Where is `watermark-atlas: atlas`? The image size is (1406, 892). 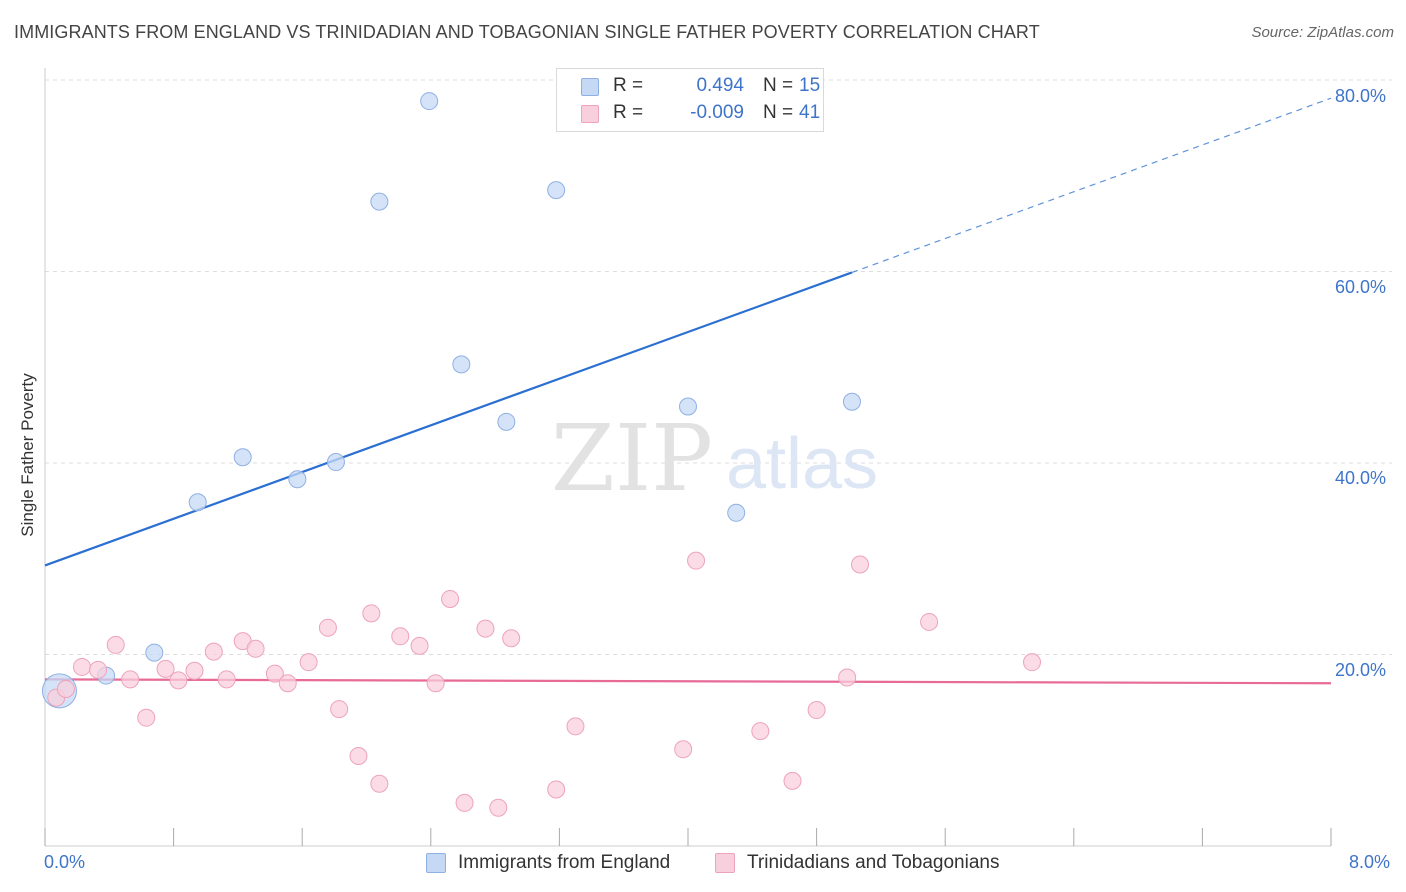
watermark-atlas: atlas is located at coordinates (802, 464).